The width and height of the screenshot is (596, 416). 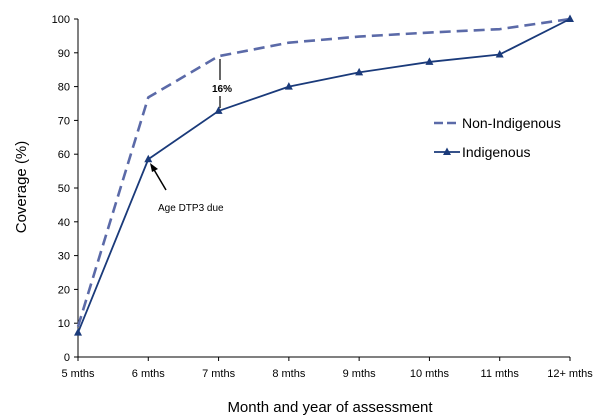 I want to click on gap-annotation: 16%, so click(x=222, y=83).